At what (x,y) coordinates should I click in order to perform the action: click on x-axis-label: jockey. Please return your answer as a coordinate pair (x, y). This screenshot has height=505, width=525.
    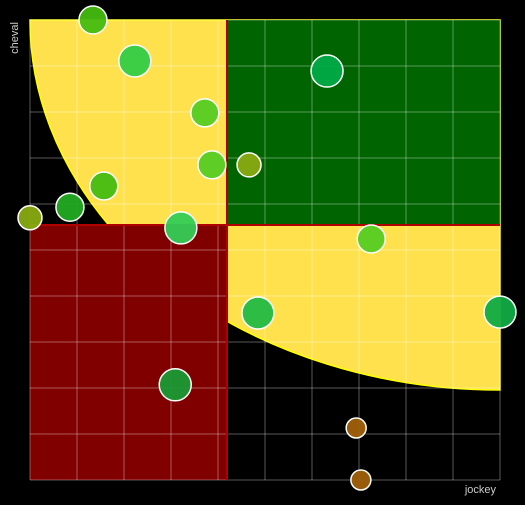
    Looking at the image, I should click on (480, 490).